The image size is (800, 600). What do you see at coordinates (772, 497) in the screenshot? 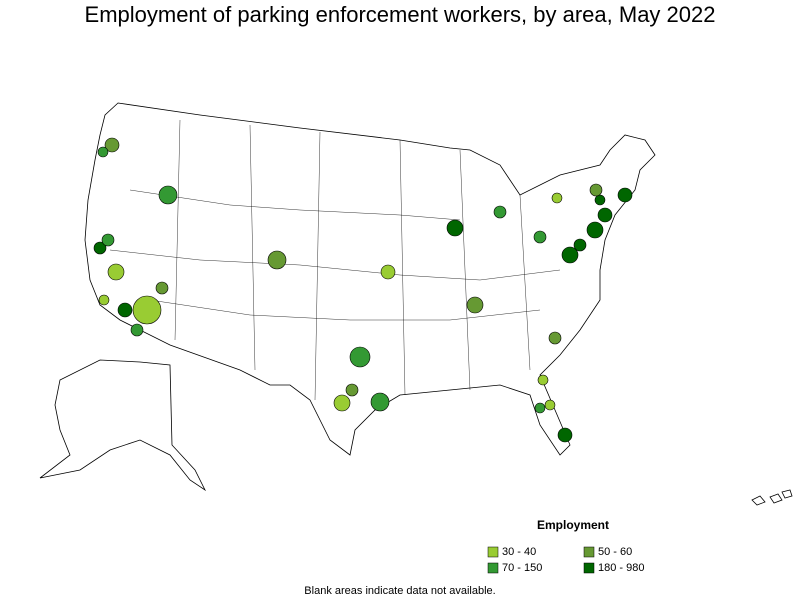
I see `hawaii` at bounding box center [772, 497].